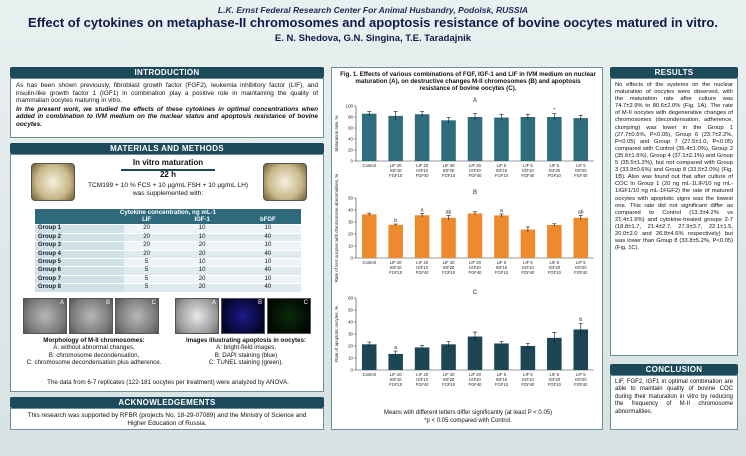  I want to click on table-row: Group 6 5 10 40, so click(168, 271).